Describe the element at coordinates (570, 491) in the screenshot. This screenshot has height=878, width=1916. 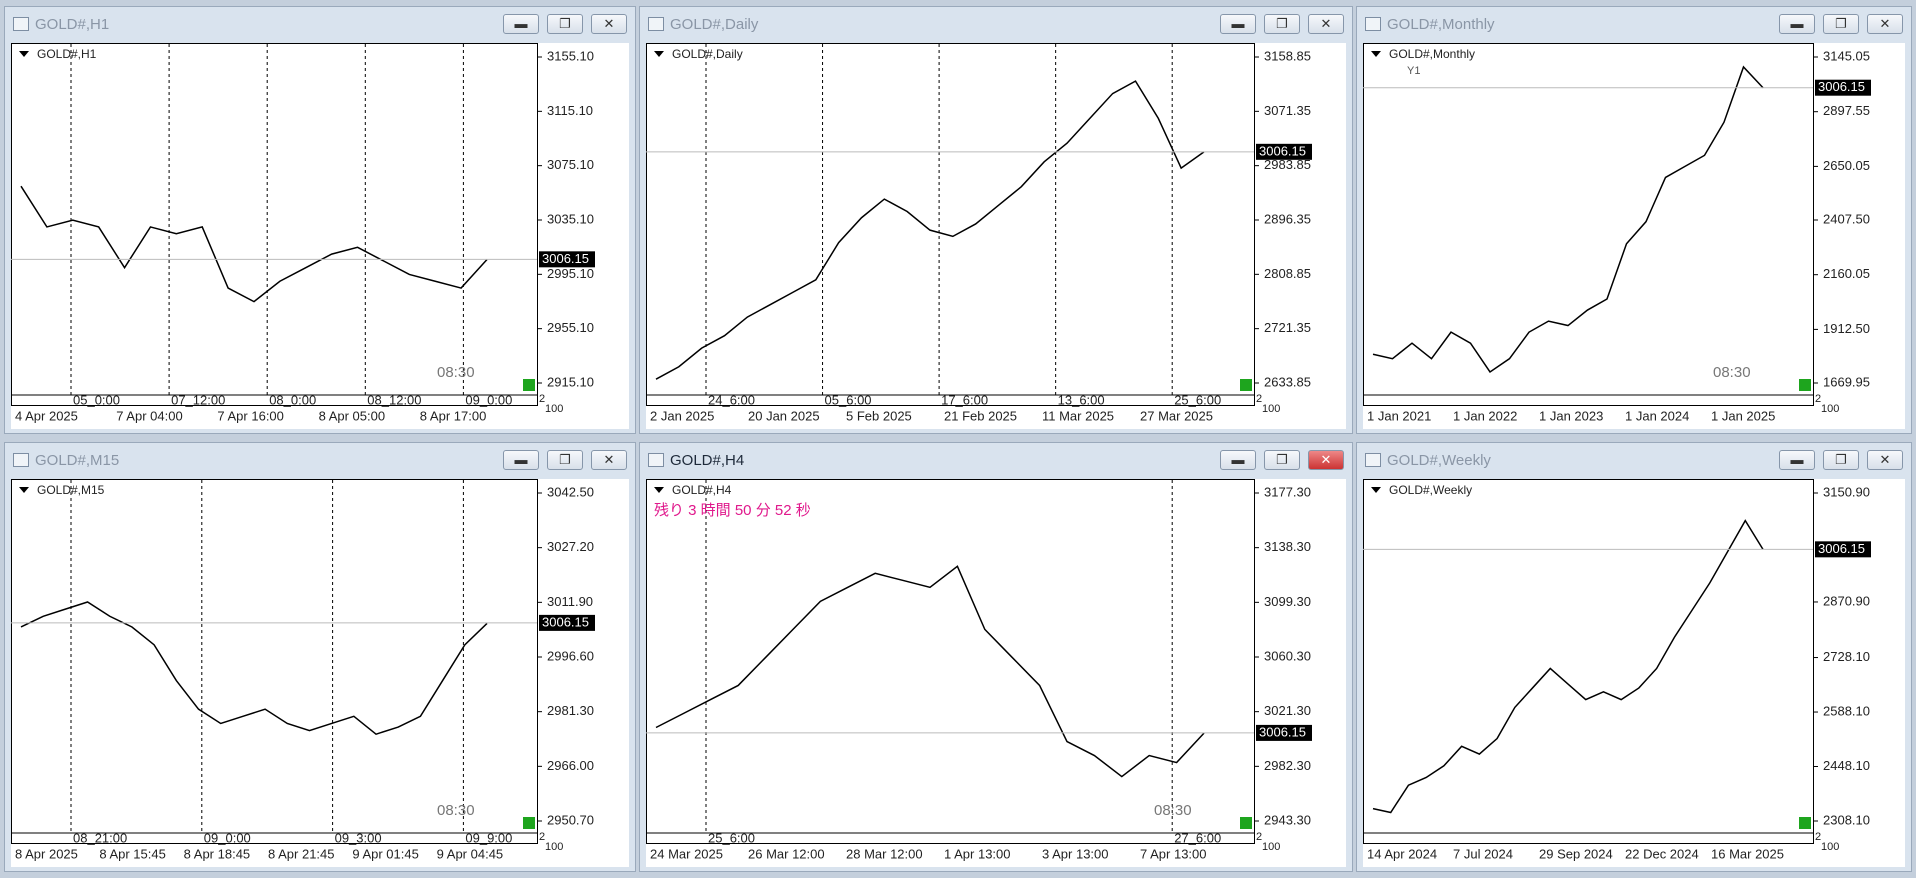
I see `y-tick-label: 3042.50` at that location.